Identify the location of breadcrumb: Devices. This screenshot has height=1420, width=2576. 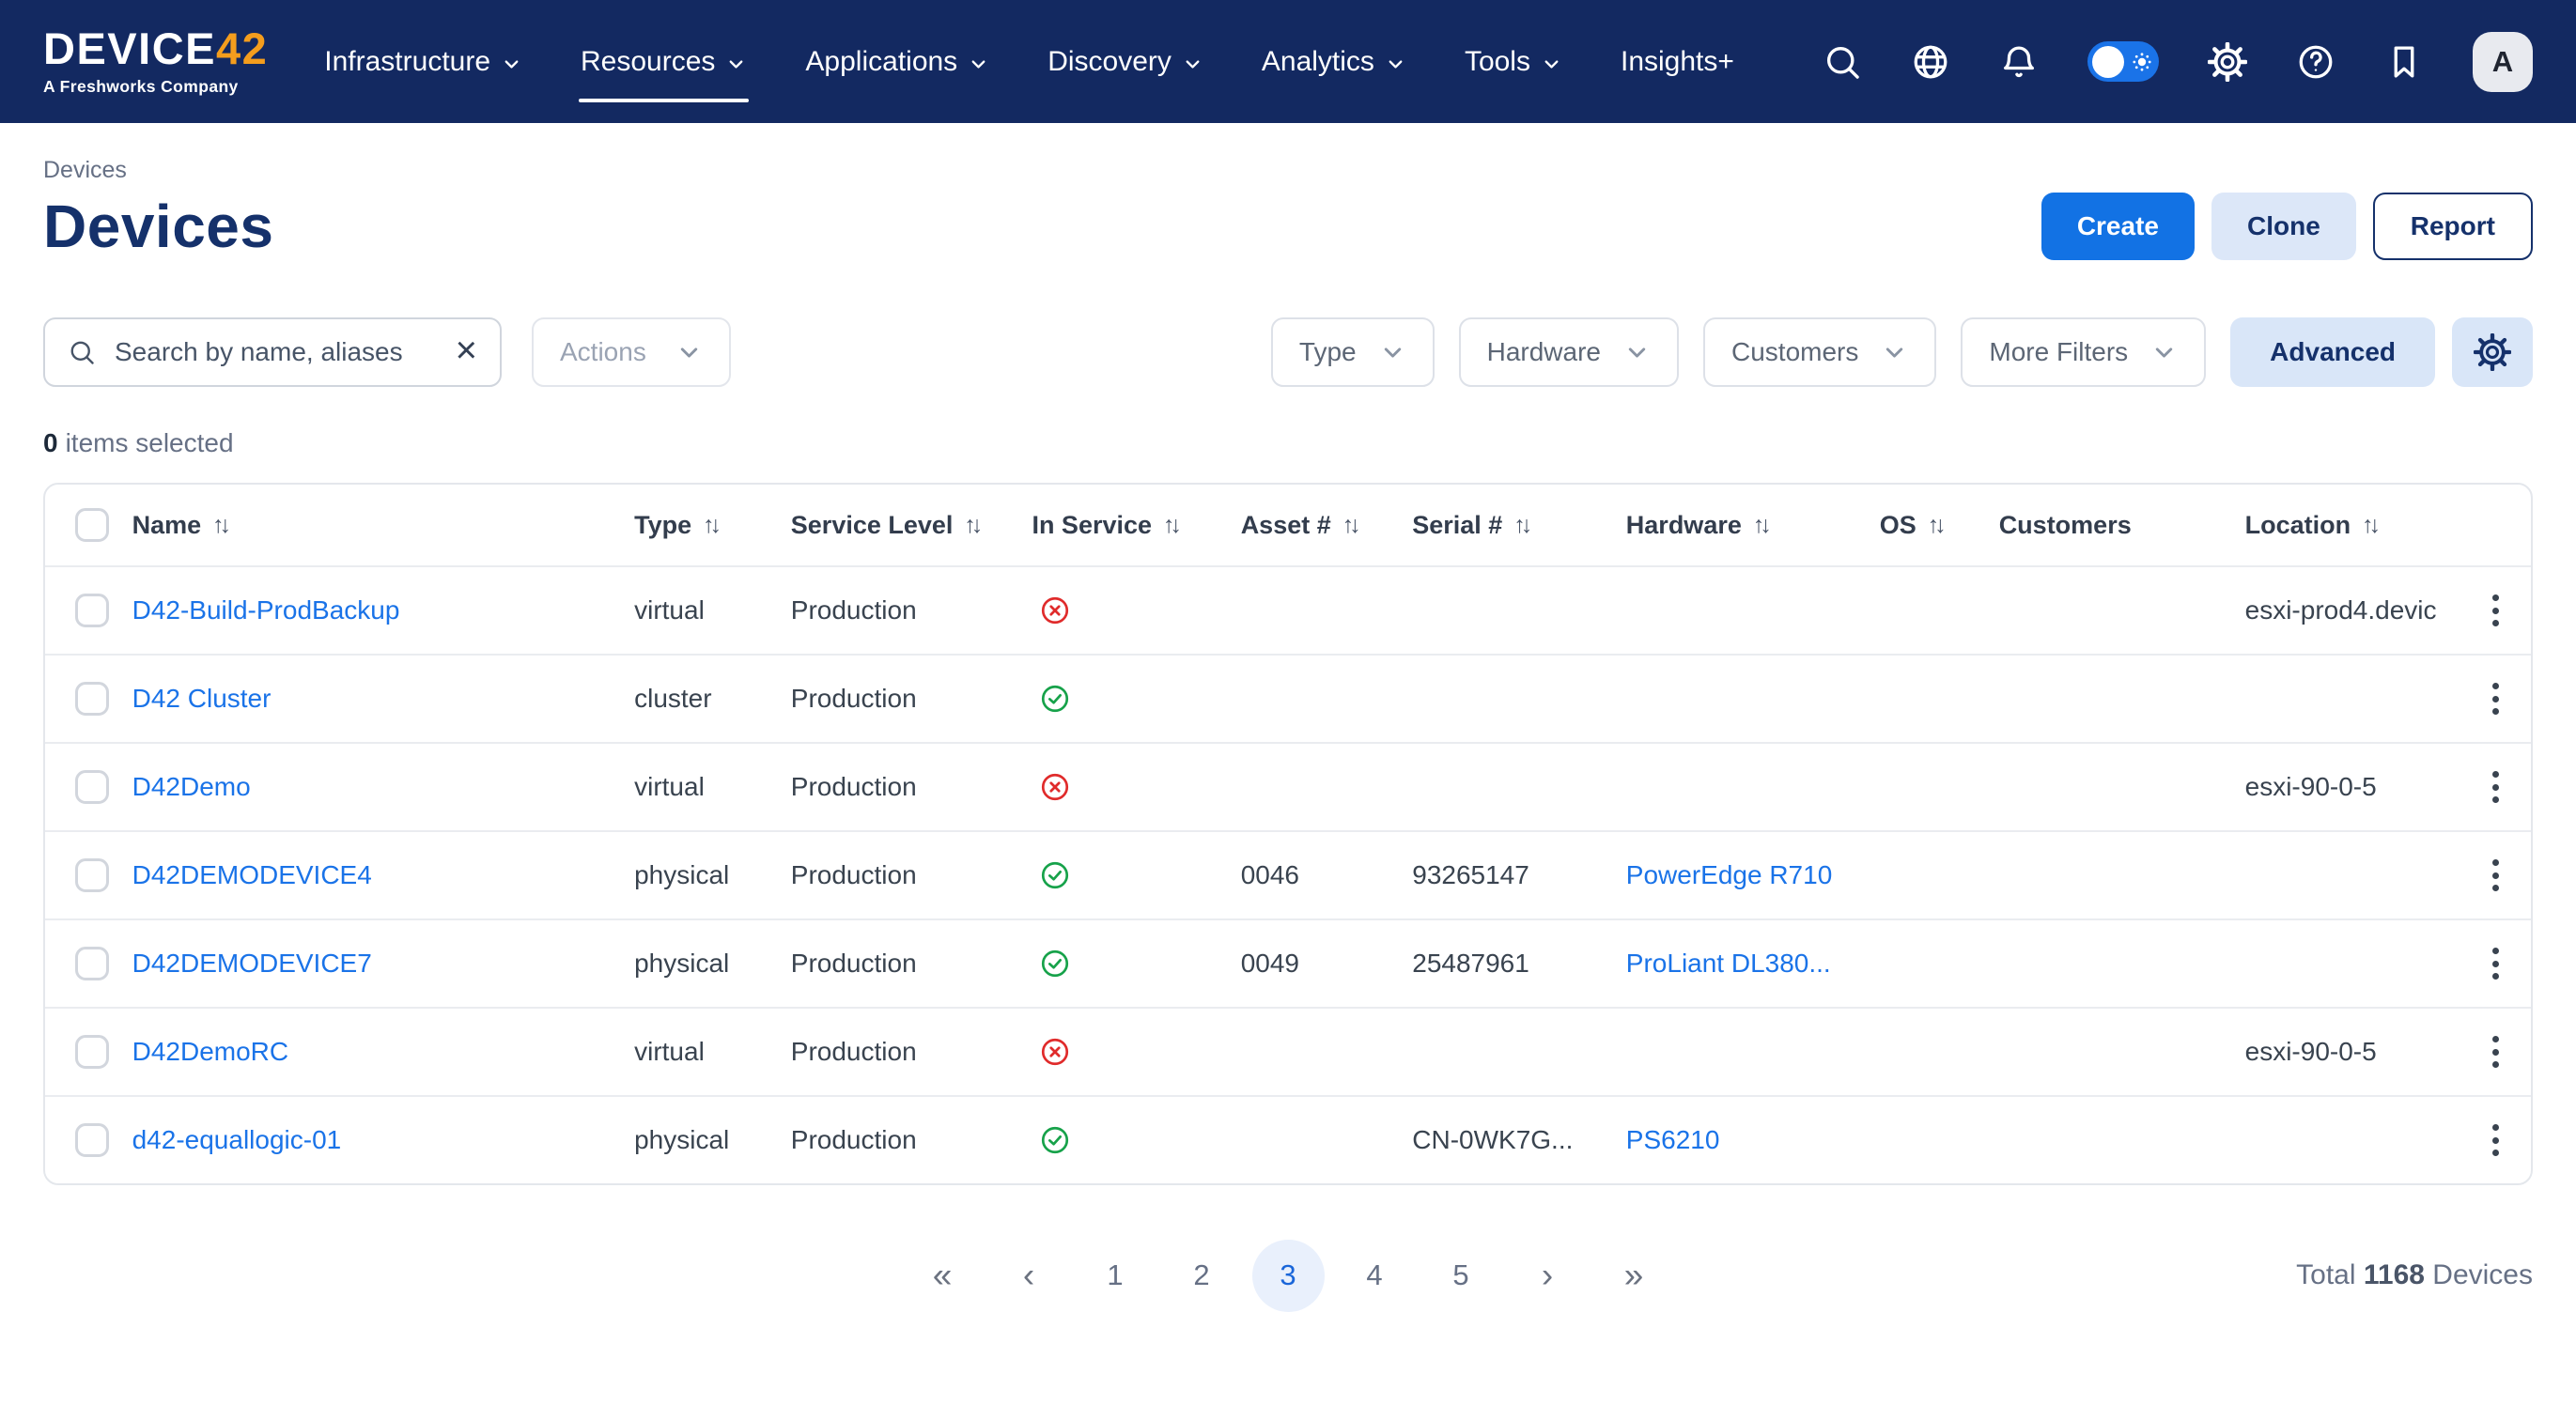
(85, 170).